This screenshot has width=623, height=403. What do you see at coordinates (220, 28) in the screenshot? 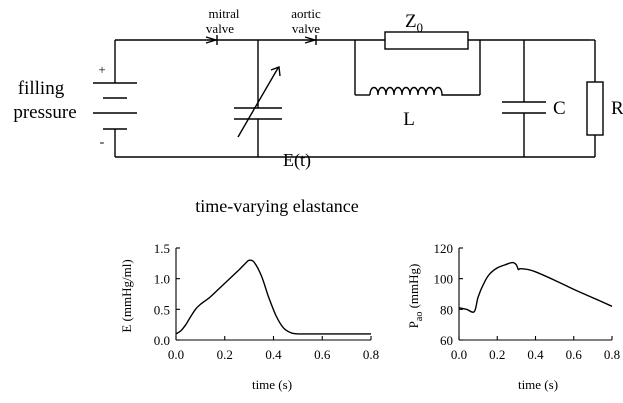
I see `mitral-valve-label: valve` at bounding box center [220, 28].